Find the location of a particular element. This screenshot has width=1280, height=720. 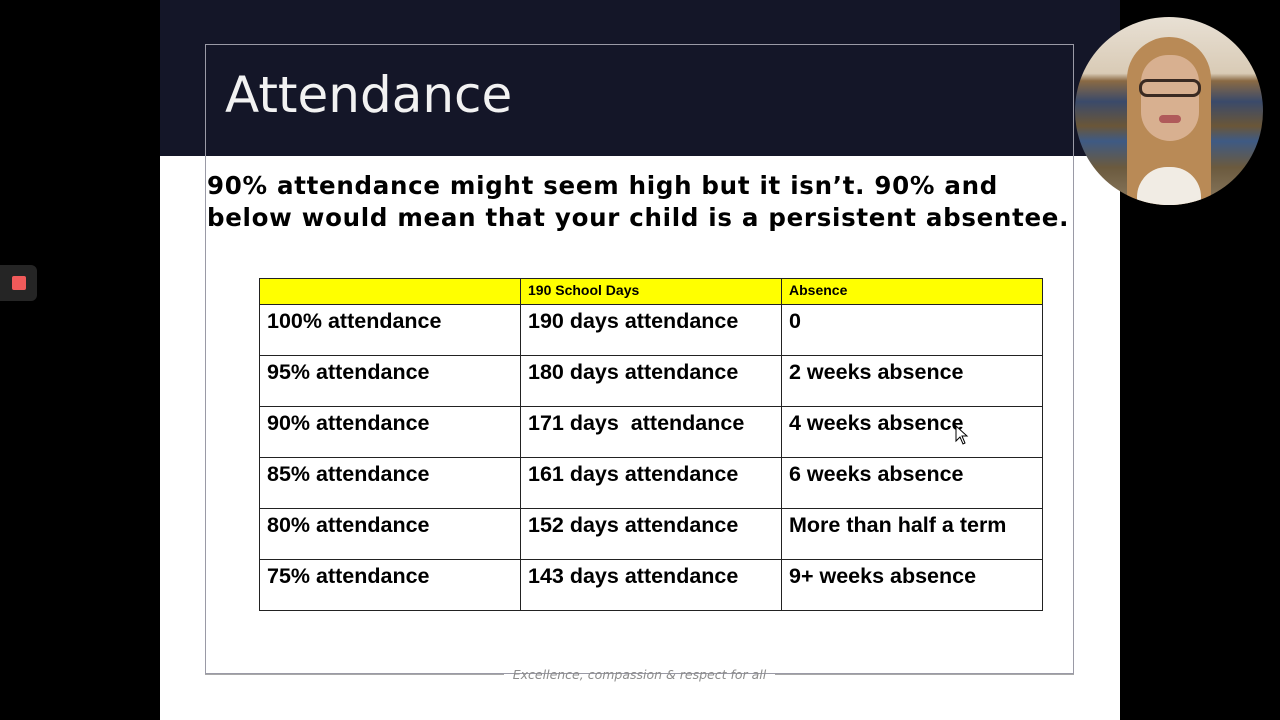

header-cell-school-days: 190 School Days is located at coordinates (651, 291).